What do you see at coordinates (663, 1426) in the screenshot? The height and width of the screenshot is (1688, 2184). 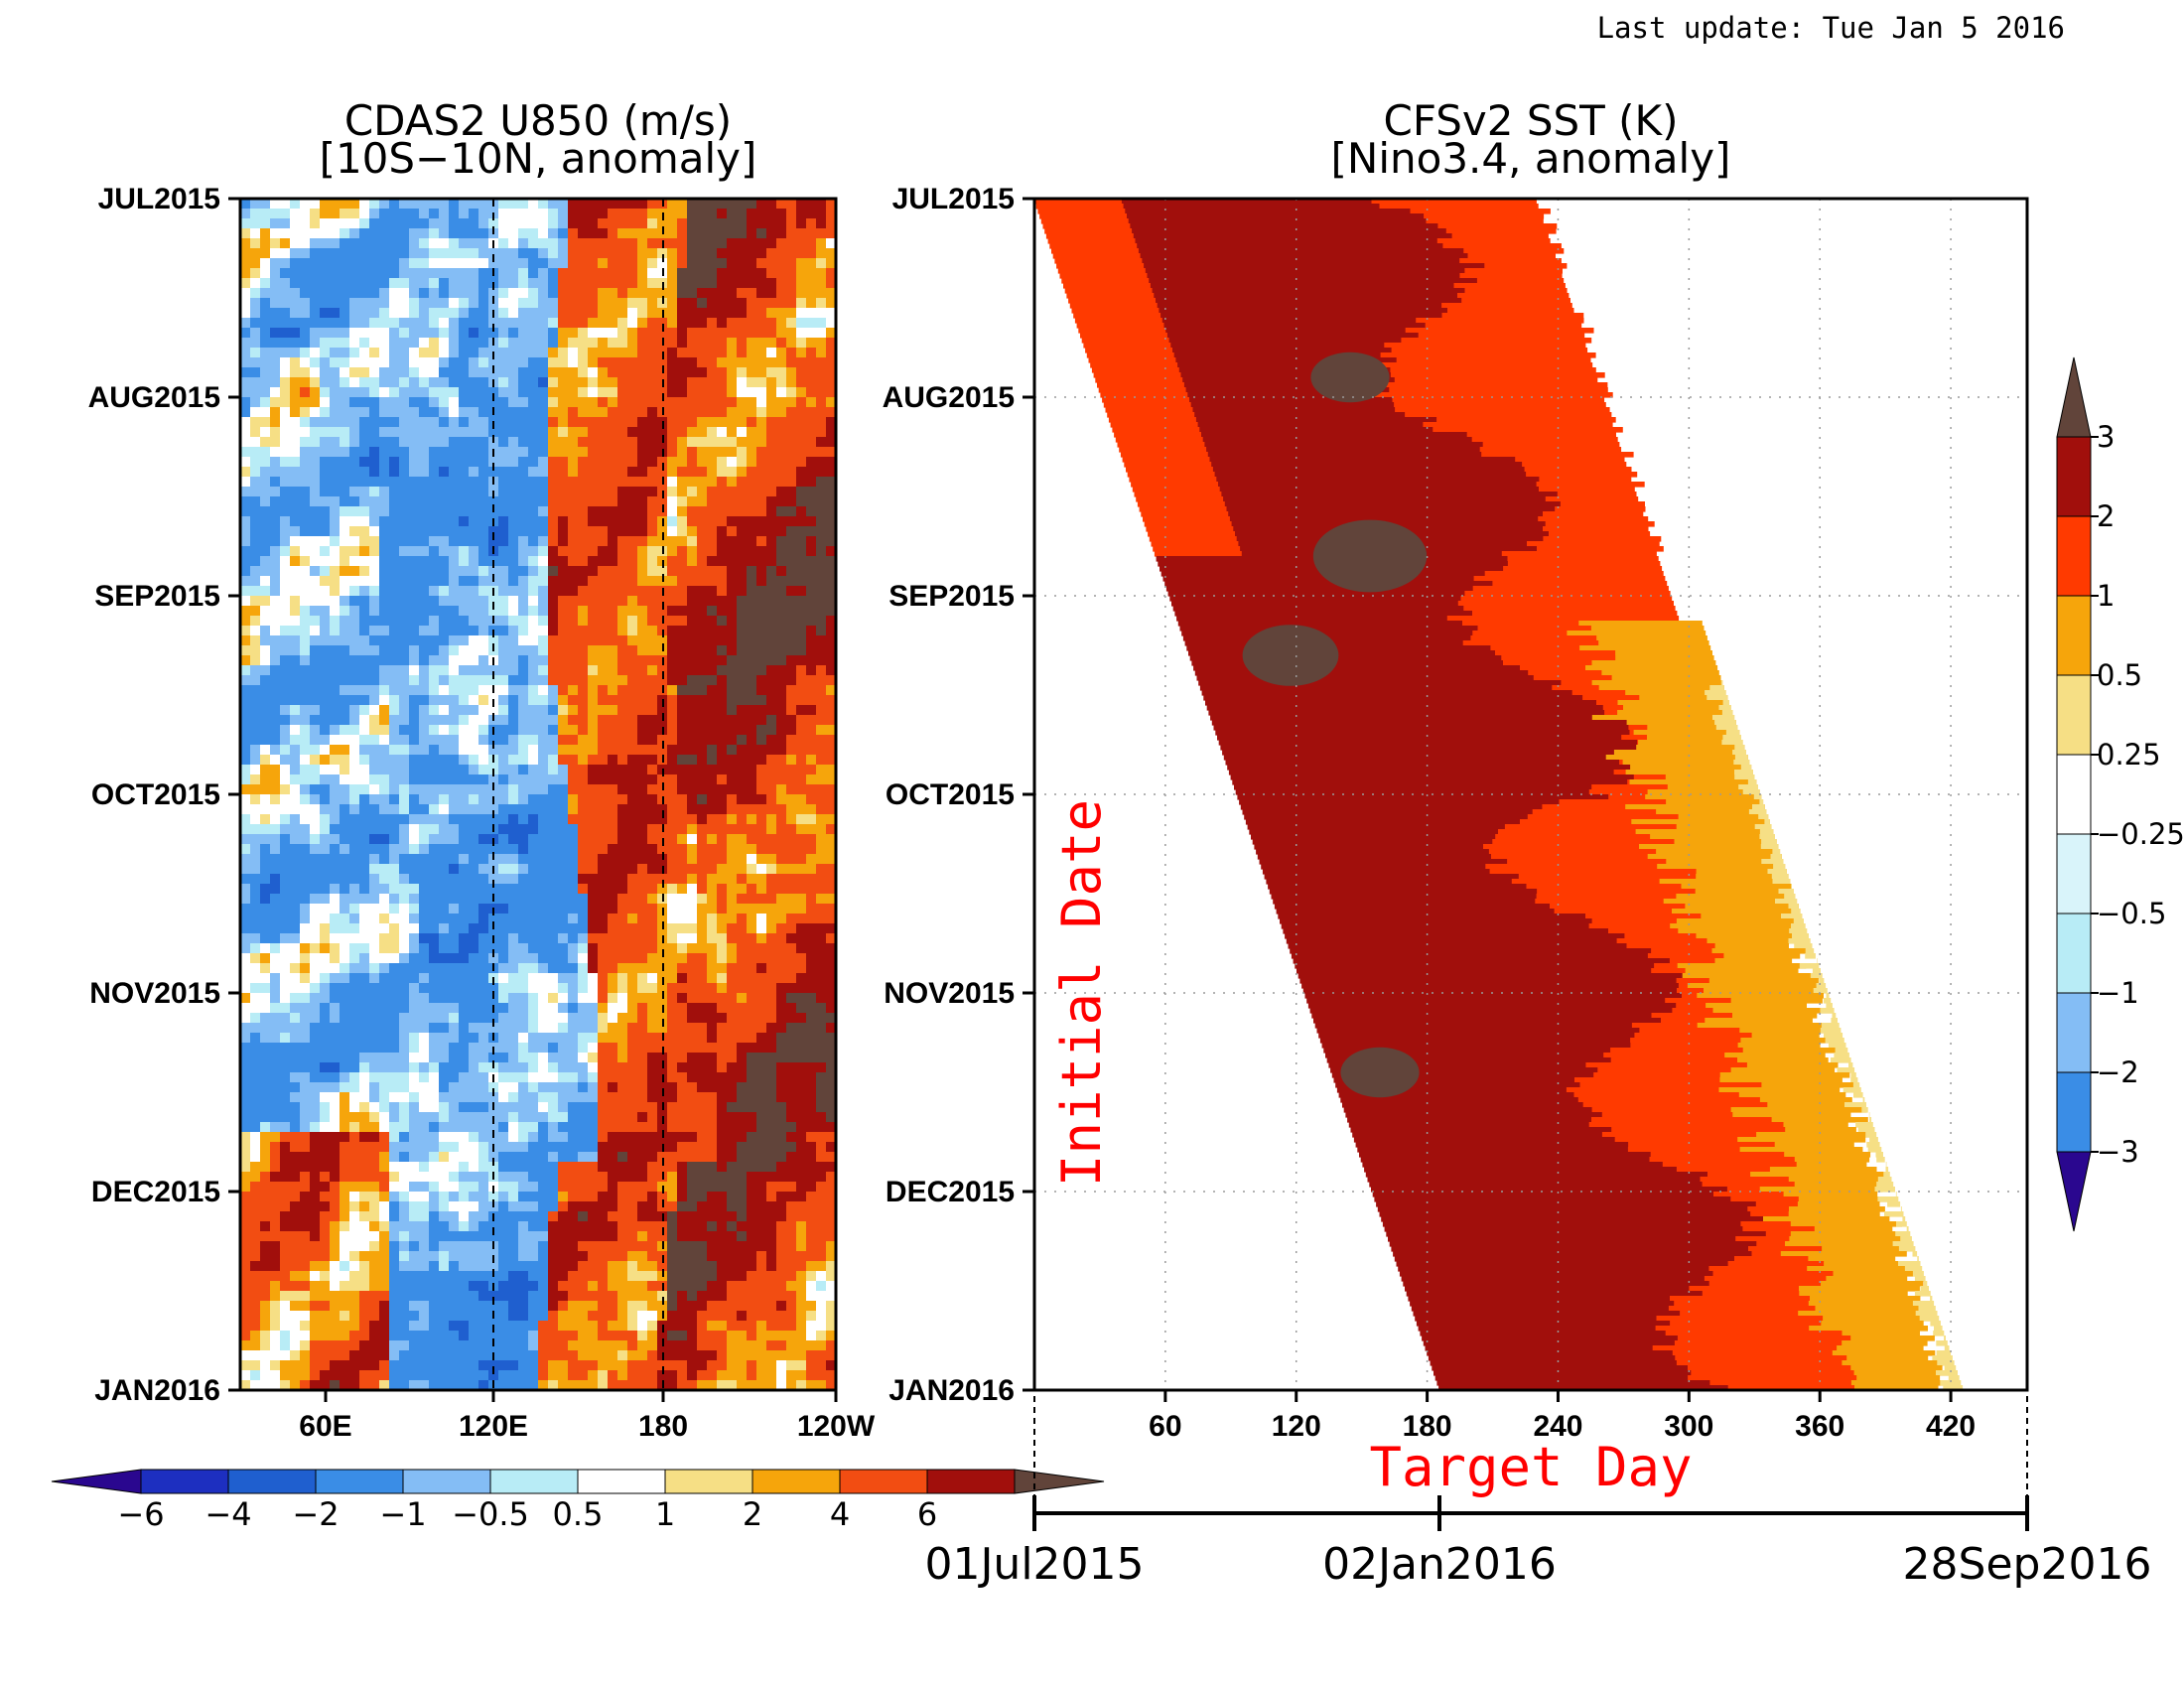 I see `u850-x-tick-label: 180` at bounding box center [663, 1426].